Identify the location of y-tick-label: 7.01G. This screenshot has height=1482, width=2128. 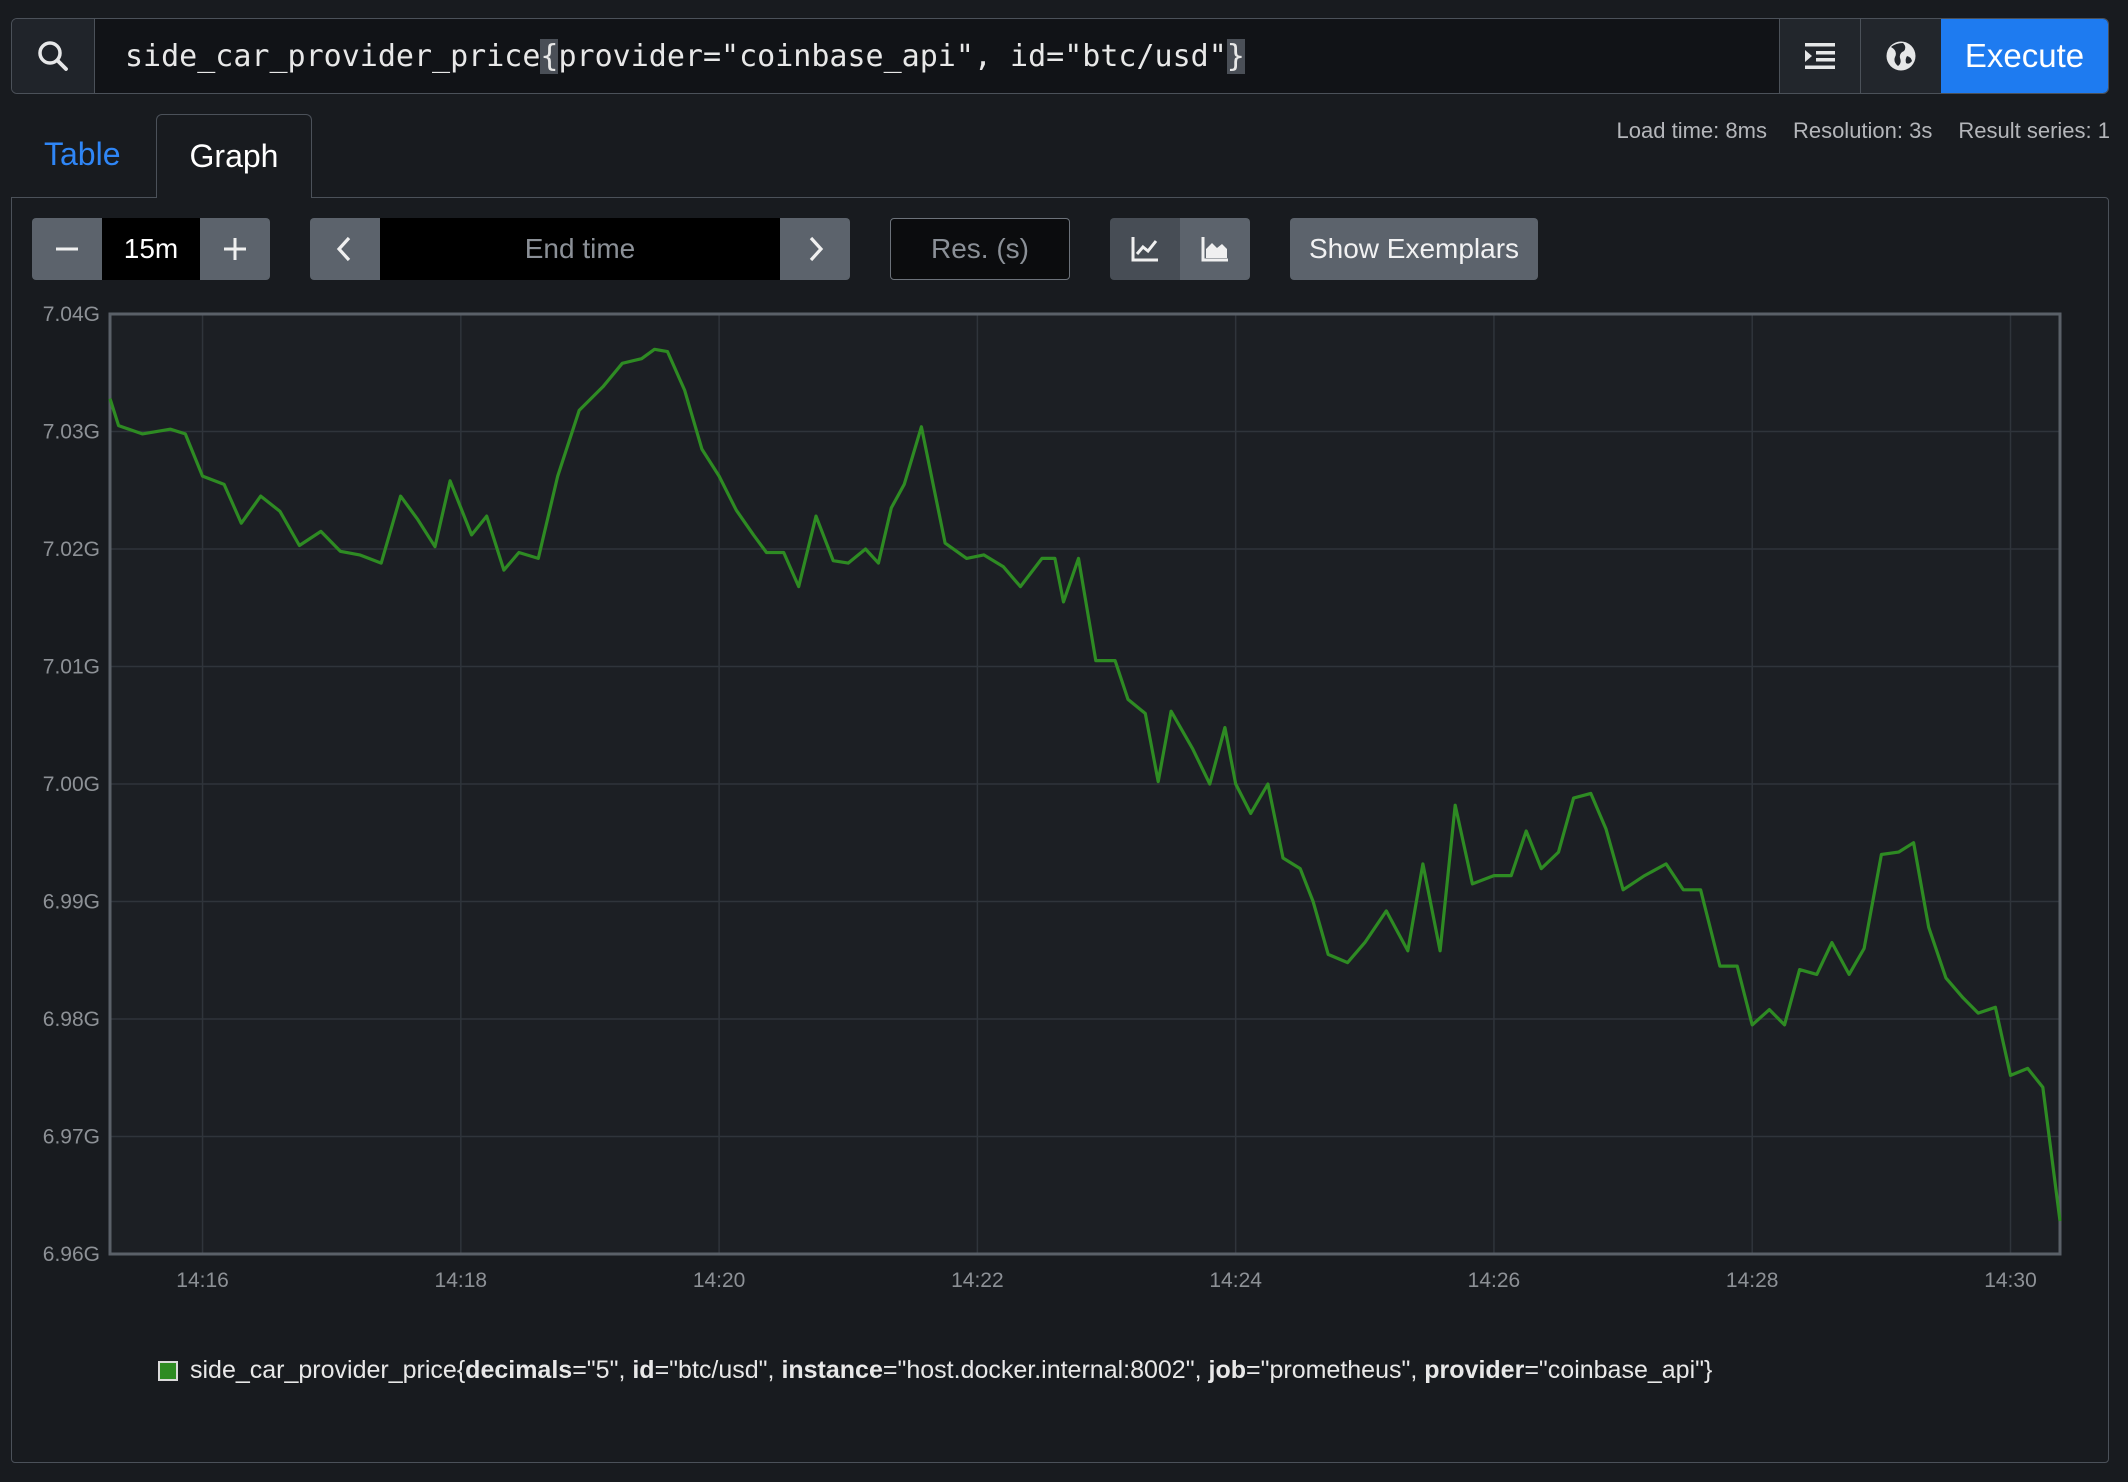
(71, 667).